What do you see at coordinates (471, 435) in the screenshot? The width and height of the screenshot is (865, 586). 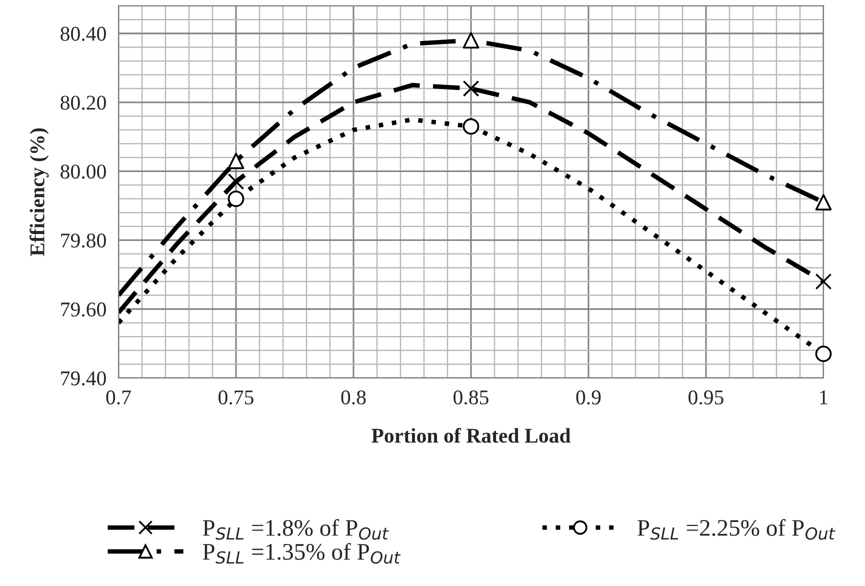 I see `x-axis-title: Portion of Rated Load` at bounding box center [471, 435].